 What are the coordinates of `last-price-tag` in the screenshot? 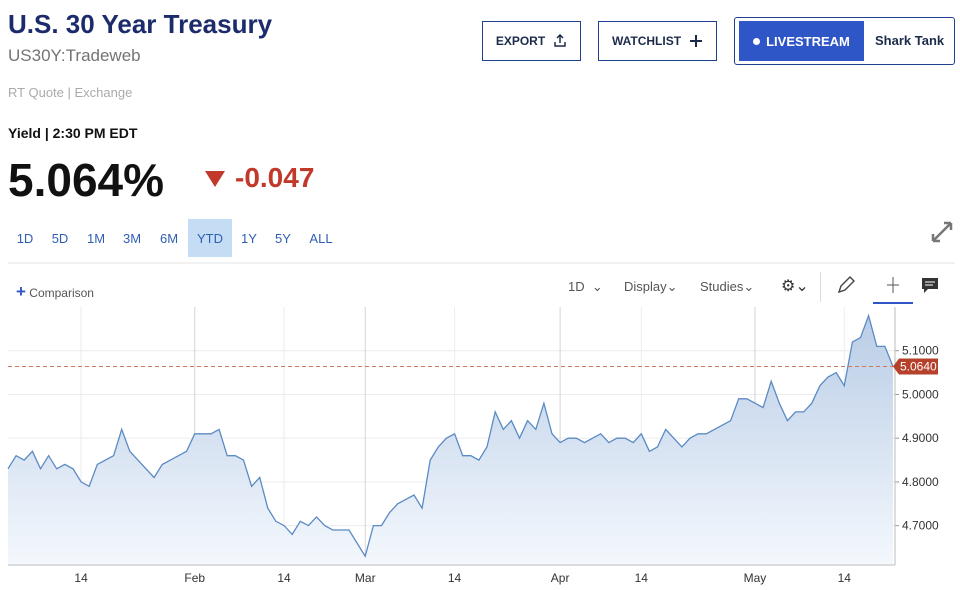 It's located at (915, 366).